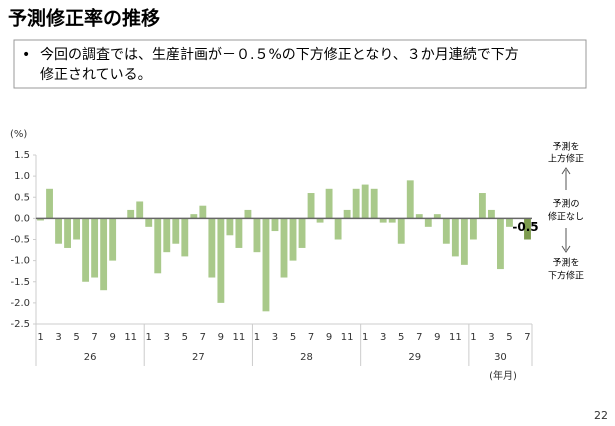 The height and width of the screenshot is (426, 615). Describe the element at coordinates (279, 54) in the screenshot. I see `bullet-text: 今回の調査では、生産計画が－０.５%の下方修正となり、３か月連続で下方` at that location.